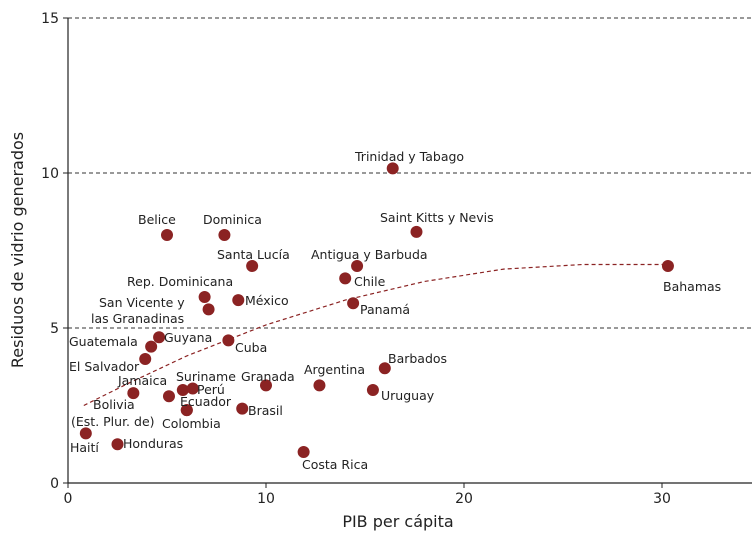  What do you see at coordinates (54, 329) in the screenshot?
I see `y-tick-label: 5` at bounding box center [54, 329].